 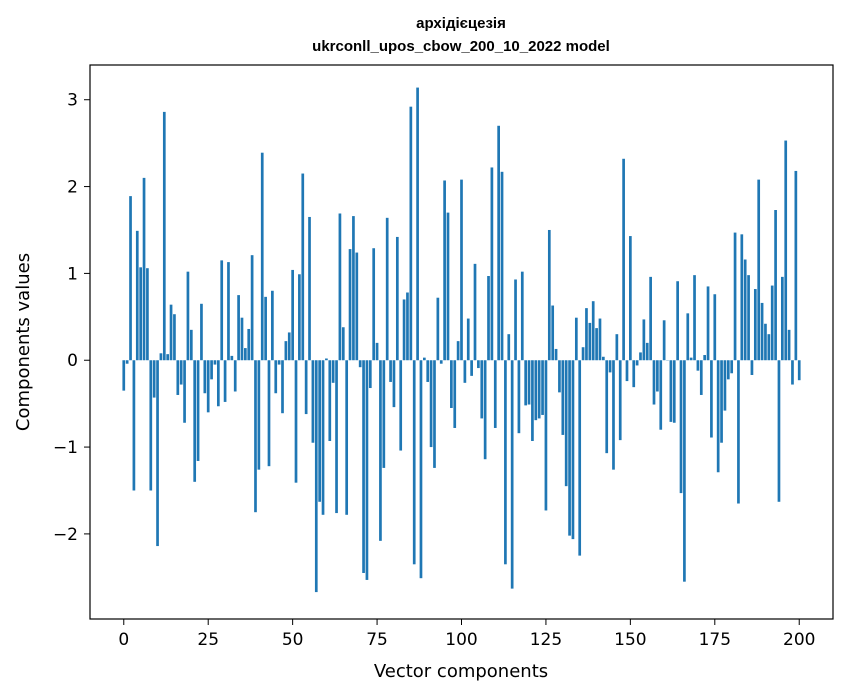 I want to click on chart-title-line1: архідієцезія, so click(x=461, y=23).